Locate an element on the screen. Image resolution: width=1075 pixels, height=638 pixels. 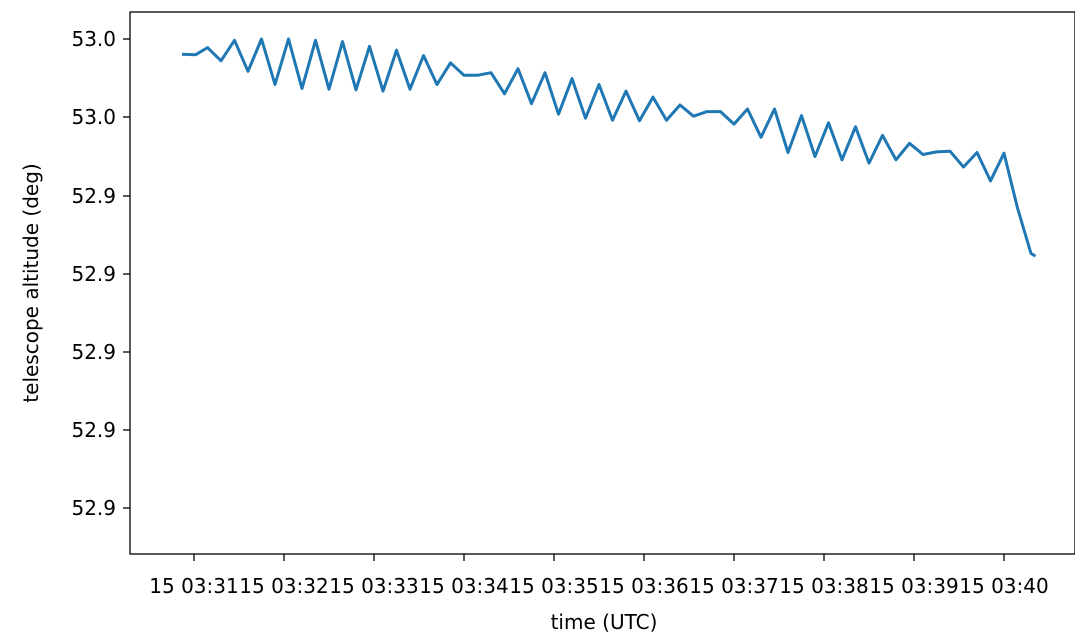
x-tick-label: 15 03:38 is located at coordinates (823, 586).